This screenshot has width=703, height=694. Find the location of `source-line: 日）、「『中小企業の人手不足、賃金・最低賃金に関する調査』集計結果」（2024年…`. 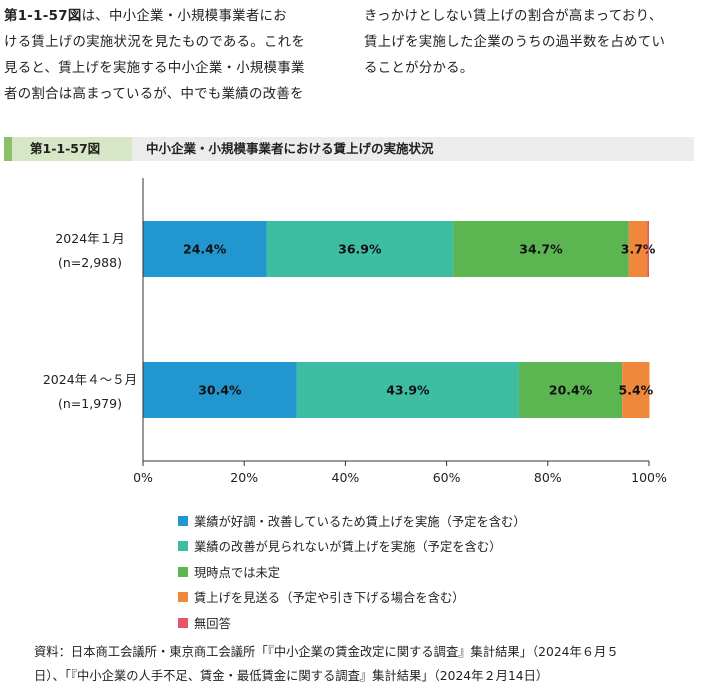

source-line: 日）、「『中小企業の人手不足、賃金・最低賃金に関する調査』集計結果」（2024年… is located at coordinates (291, 676).